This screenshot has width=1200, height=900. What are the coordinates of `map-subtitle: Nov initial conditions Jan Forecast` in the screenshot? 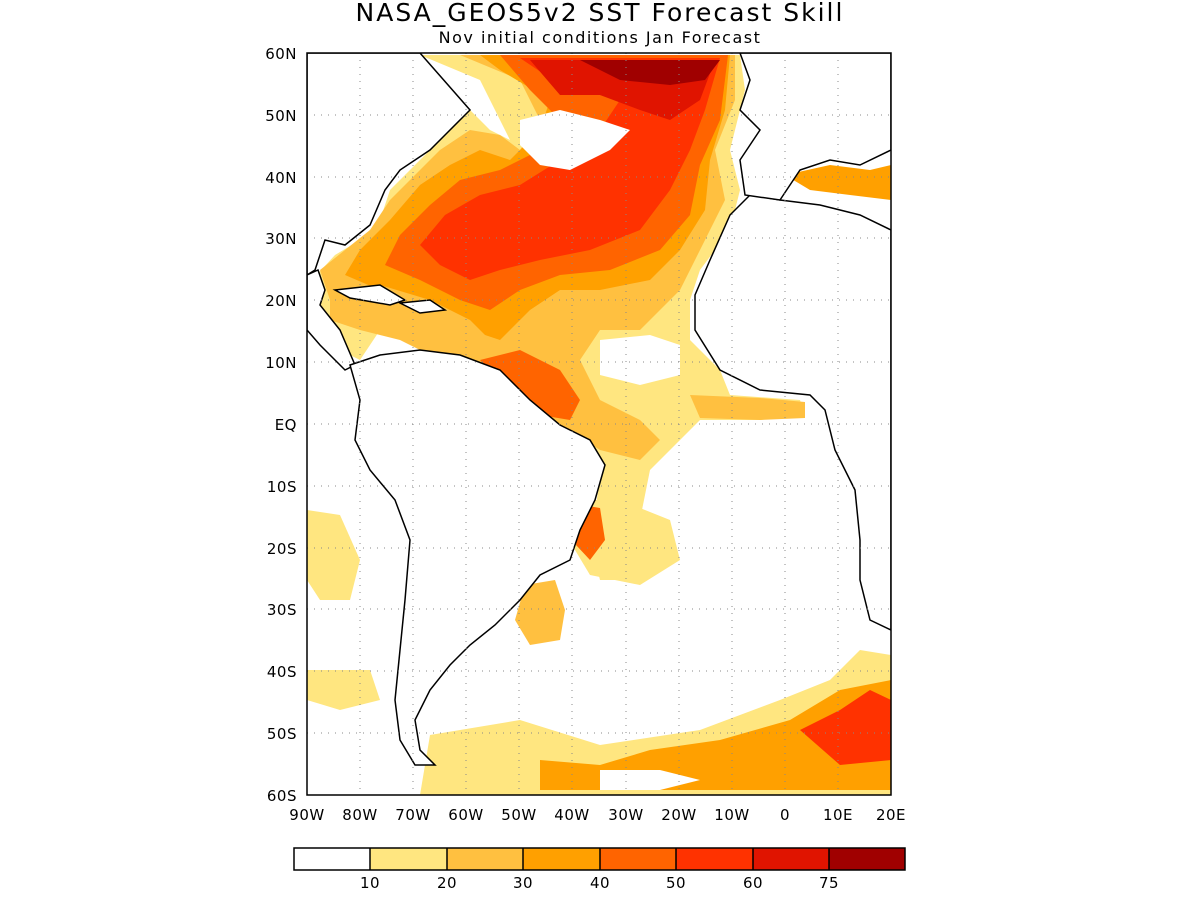 It's located at (600, 37).